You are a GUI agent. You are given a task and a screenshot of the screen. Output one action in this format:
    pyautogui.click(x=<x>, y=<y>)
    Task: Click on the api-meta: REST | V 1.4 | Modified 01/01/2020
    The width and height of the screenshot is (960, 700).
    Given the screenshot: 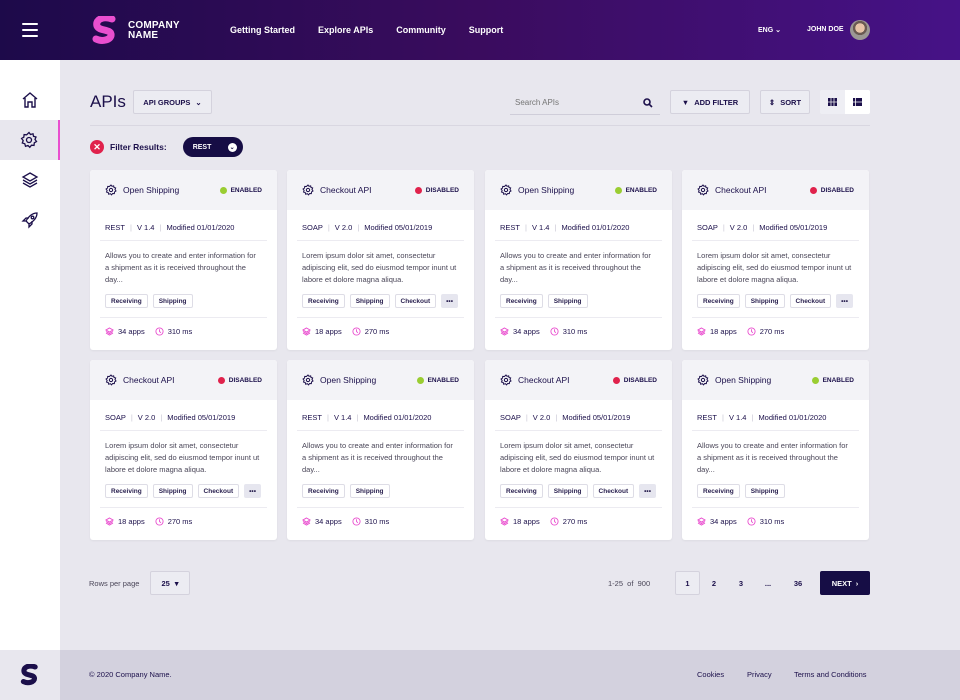 What is the action you would take?
    pyautogui.click(x=183, y=232)
    